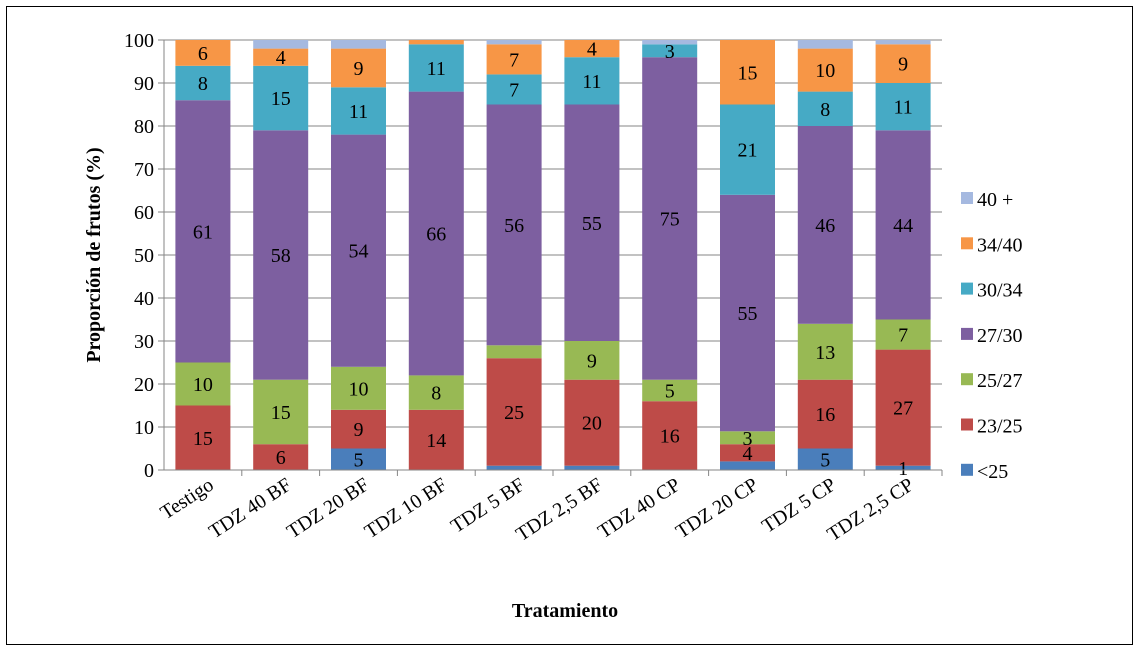 The width and height of the screenshot is (1141, 653). I want to click on data-label: 15, so click(281, 413).